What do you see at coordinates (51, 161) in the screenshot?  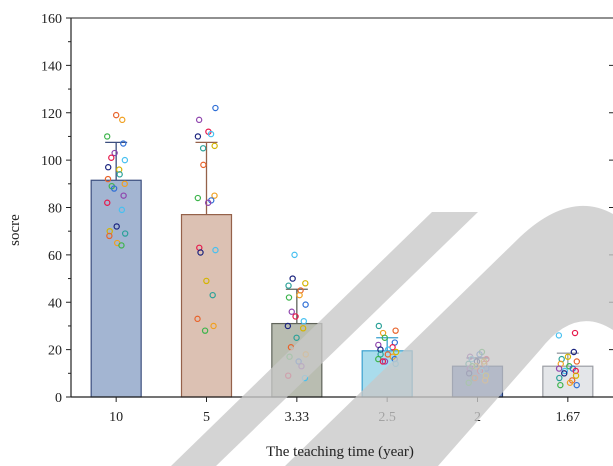 I see `y-tick-label: 100` at bounding box center [51, 161].